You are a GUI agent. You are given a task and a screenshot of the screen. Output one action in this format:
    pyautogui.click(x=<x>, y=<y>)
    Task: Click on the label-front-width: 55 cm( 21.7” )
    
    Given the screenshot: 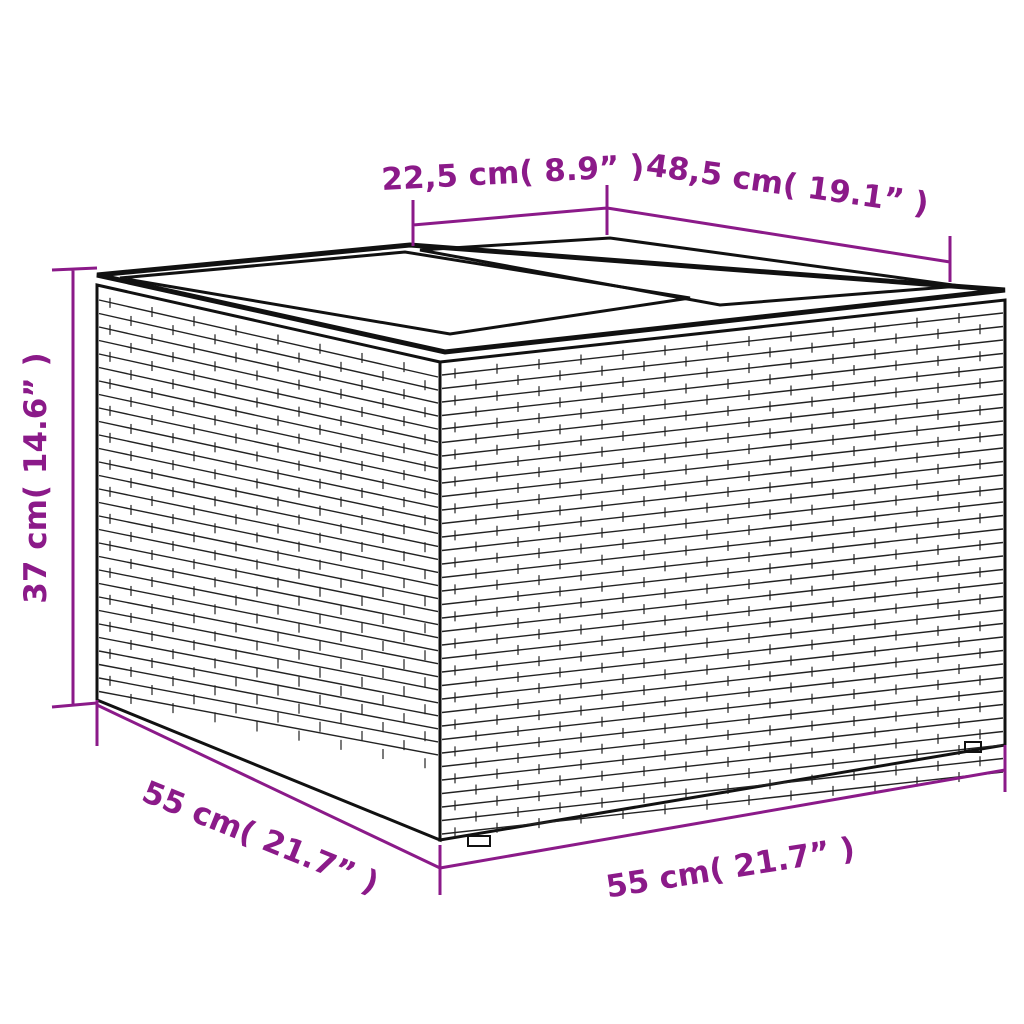 What is the action you would take?
    pyautogui.click(x=730, y=868)
    